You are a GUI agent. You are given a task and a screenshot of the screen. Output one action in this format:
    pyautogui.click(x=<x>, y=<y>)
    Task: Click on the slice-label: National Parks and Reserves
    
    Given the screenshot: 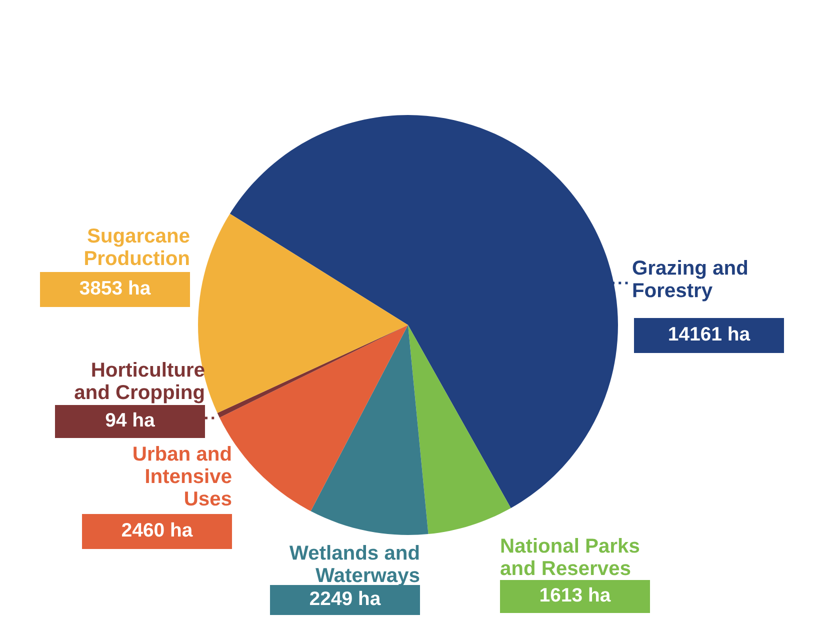 What is the action you would take?
    pyautogui.click(x=570, y=557)
    